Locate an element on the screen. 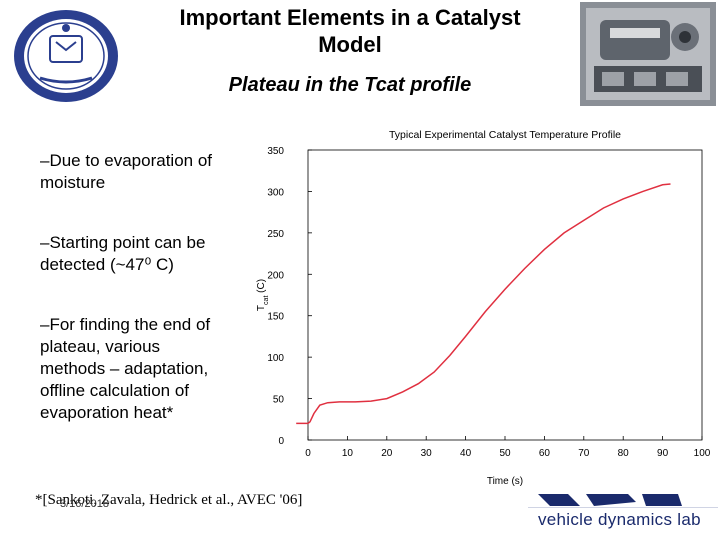 The width and height of the screenshot is (720, 543). x-tick-label: 80 is located at coordinates (624, 453).